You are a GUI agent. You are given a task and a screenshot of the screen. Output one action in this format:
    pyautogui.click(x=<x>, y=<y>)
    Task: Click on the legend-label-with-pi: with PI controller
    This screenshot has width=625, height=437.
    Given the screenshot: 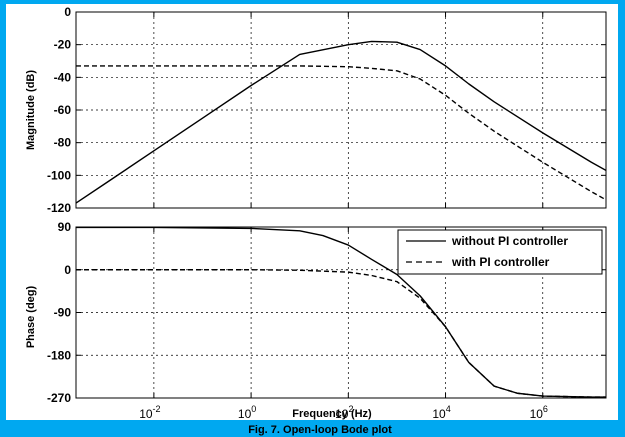 What is the action you would take?
    pyautogui.click(x=500, y=262)
    